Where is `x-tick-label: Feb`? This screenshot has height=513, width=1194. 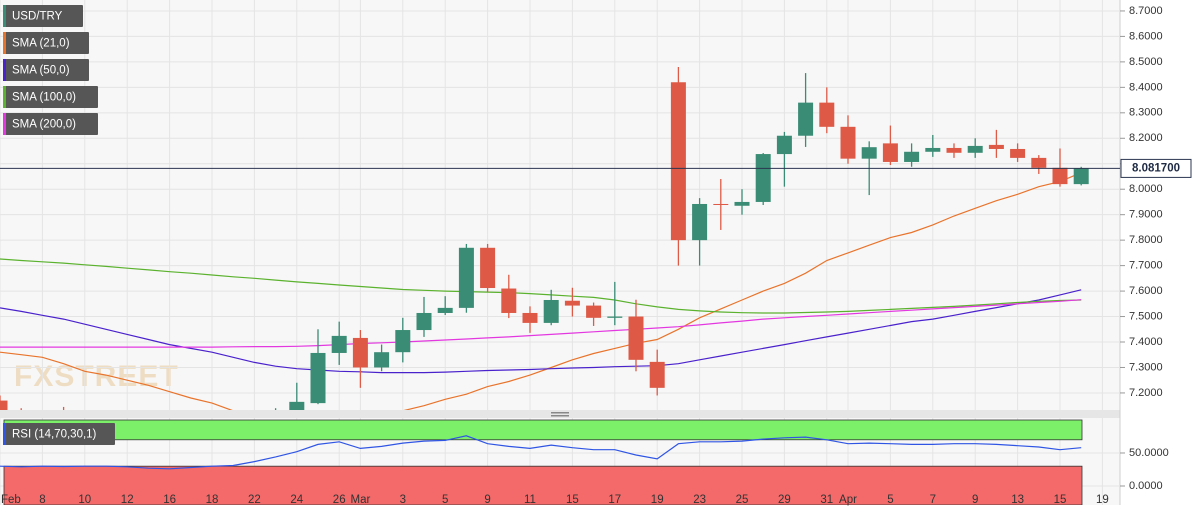 x-tick-label: Feb is located at coordinates (11, 500).